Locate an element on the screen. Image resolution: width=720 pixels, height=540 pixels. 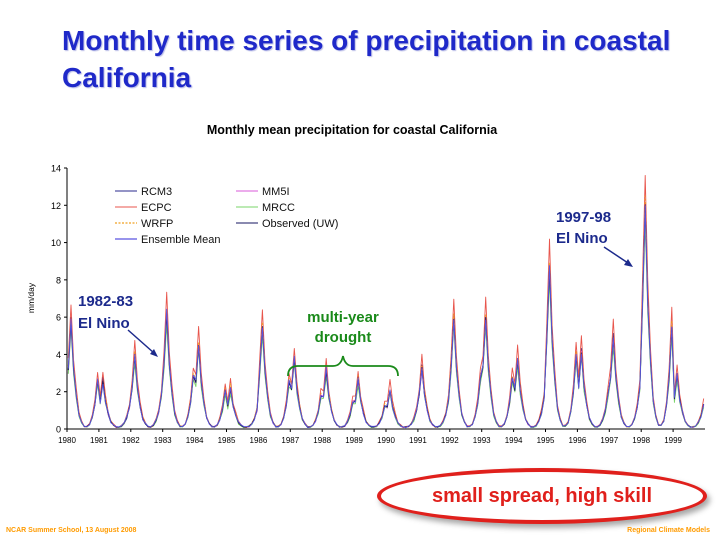
annotation-1997-el-nino: 1997-98 El Nino is located at coordinates (594, 238).